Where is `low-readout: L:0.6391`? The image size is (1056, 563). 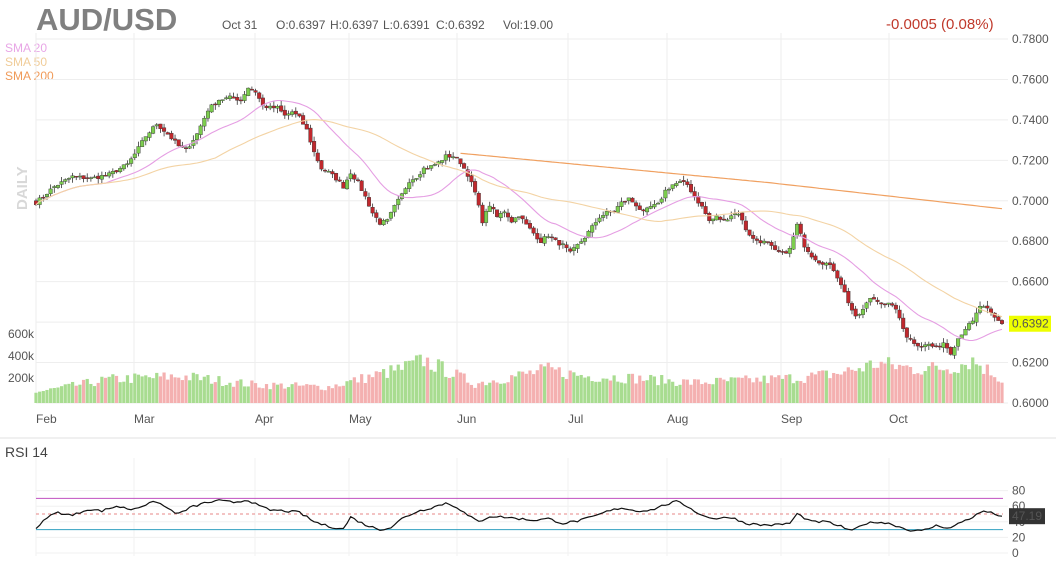 low-readout: L:0.6391 is located at coordinates (406, 25).